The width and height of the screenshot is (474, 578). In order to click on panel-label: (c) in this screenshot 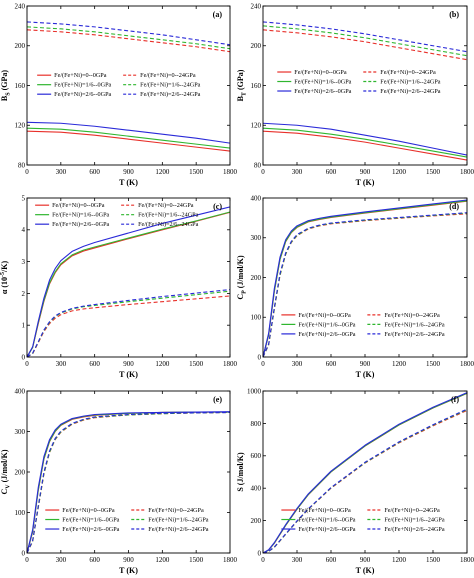, I will do `click(217, 206)`.